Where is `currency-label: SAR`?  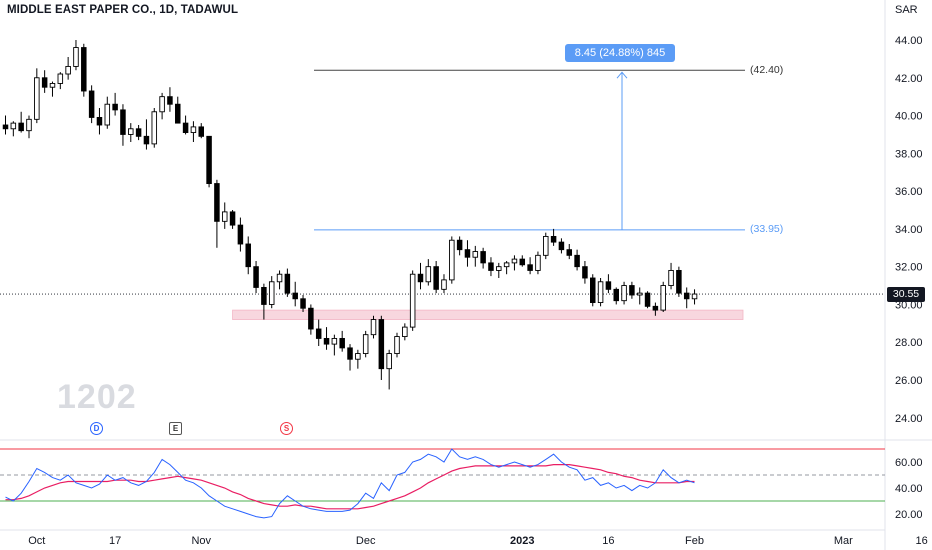 currency-label: SAR is located at coordinates (906, 10).